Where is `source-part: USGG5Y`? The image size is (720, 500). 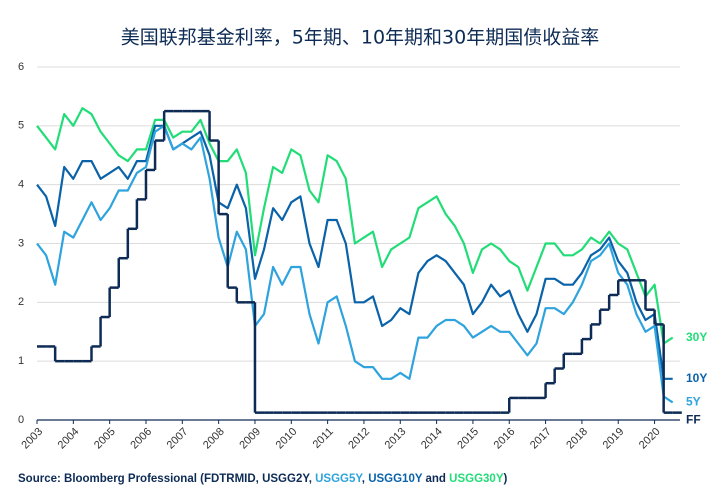
source-part: USGG5Y is located at coordinates (339, 479).